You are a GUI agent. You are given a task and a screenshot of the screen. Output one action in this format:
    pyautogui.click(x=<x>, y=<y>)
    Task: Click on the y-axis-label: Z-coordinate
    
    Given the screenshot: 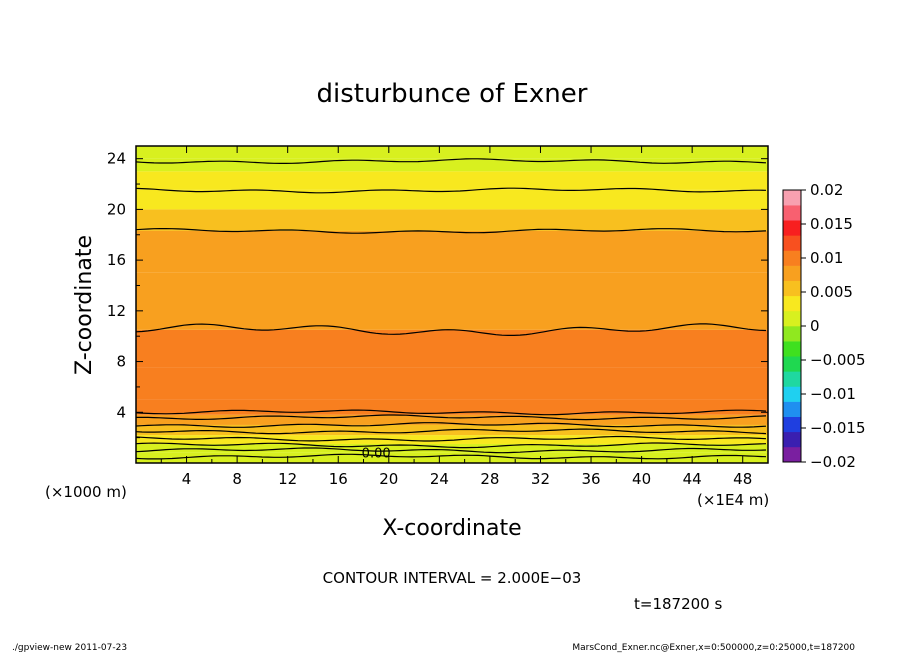 What is the action you would take?
    pyautogui.click(x=84, y=305)
    